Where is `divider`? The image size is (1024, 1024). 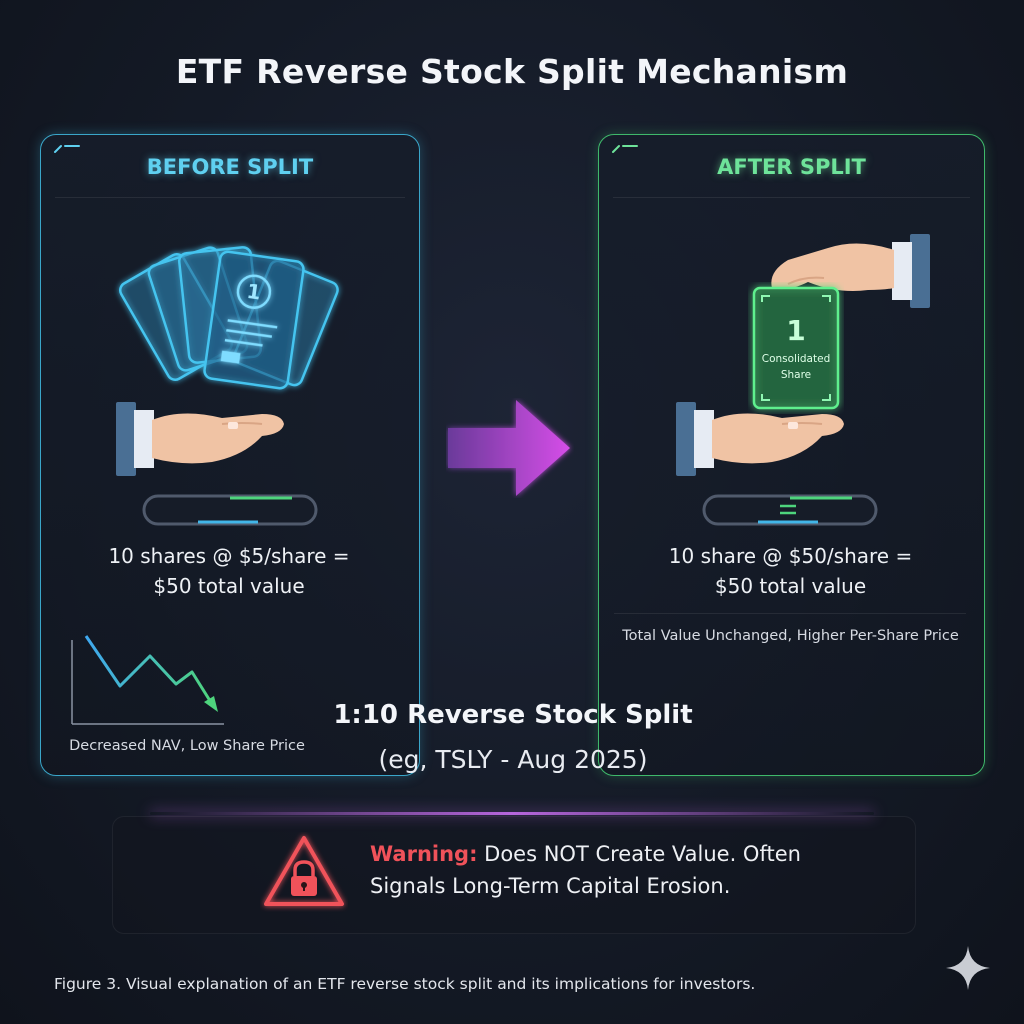
divider is located at coordinates (790, 613).